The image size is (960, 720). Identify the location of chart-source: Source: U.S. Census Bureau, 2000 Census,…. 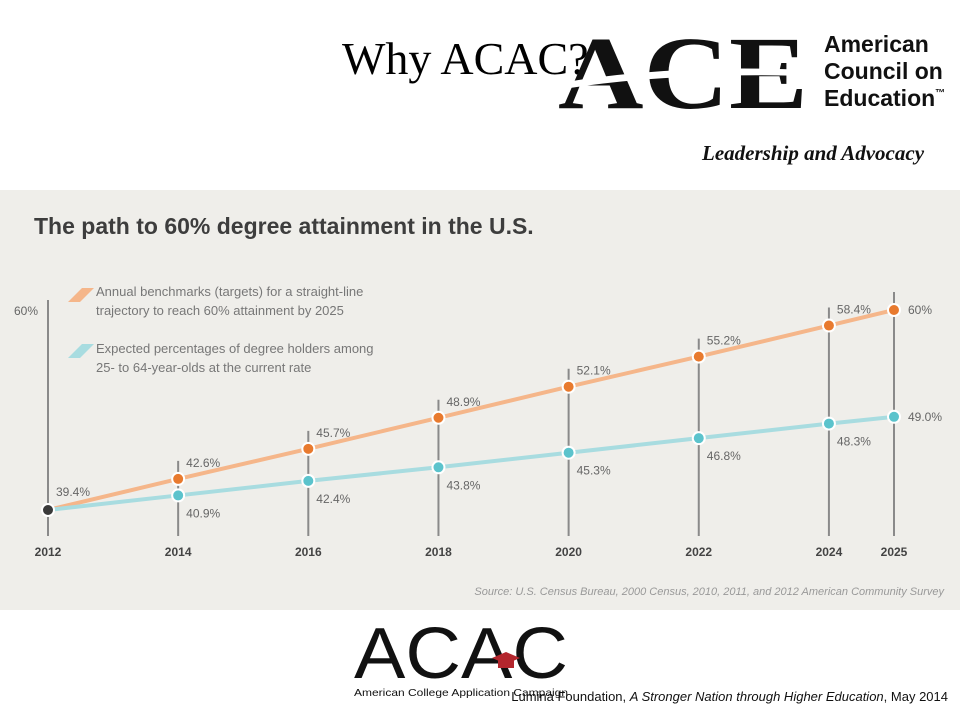
(709, 592).